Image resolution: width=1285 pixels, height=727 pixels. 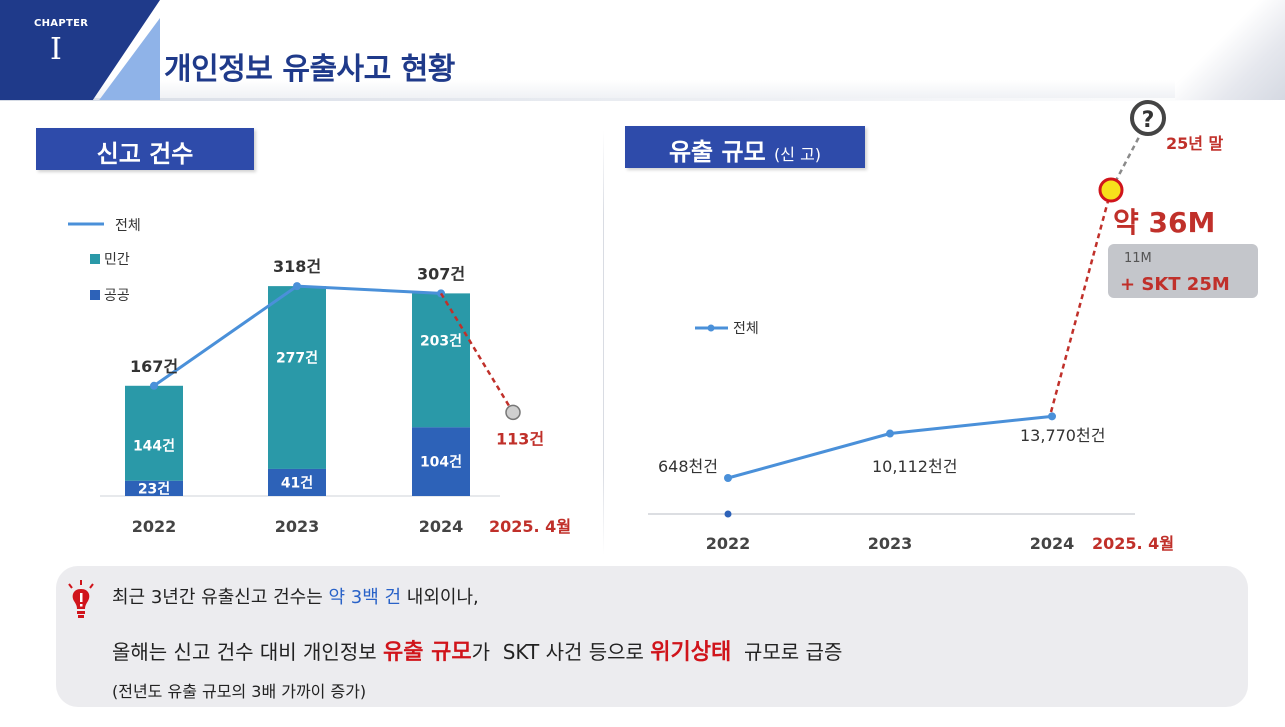 I want to click on total-point-2023, so click(x=297, y=286).